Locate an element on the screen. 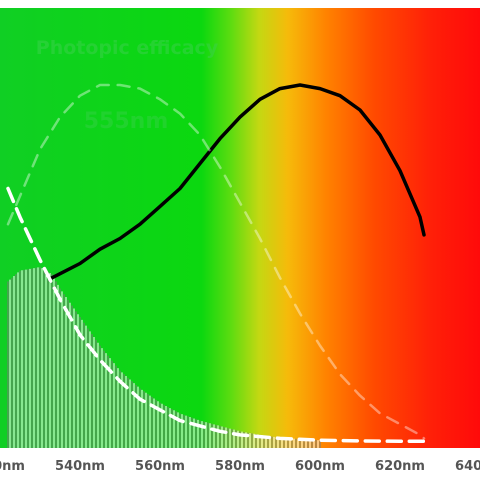 Image resolution: width=480 pixels, height=480 pixels. x-tick-label: 640nm is located at coordinates (467, 466).